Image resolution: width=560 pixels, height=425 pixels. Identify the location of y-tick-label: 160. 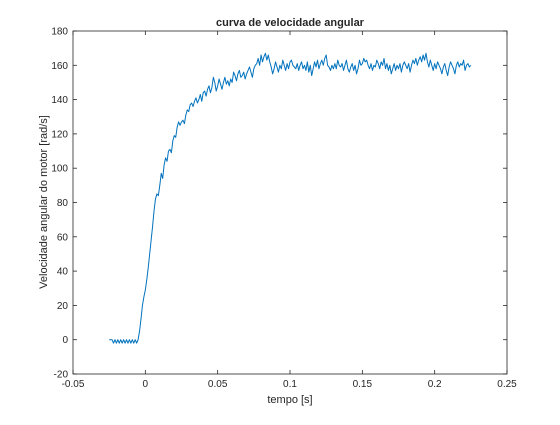
(59, 66).